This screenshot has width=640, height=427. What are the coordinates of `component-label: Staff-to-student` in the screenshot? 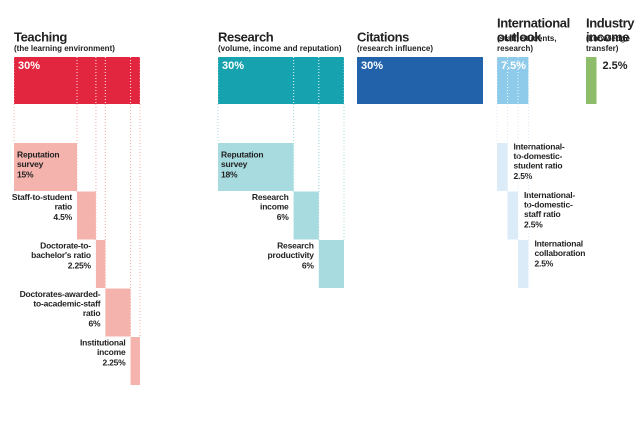 It's located at (42, 197).